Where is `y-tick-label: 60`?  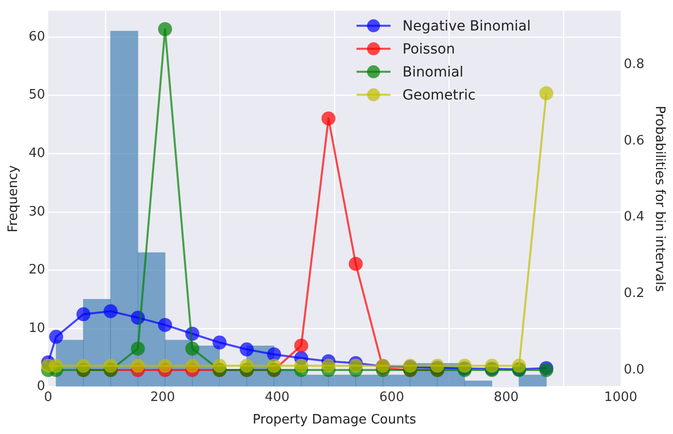
y-tick-label: 60 is located at coordinates (37, 36).